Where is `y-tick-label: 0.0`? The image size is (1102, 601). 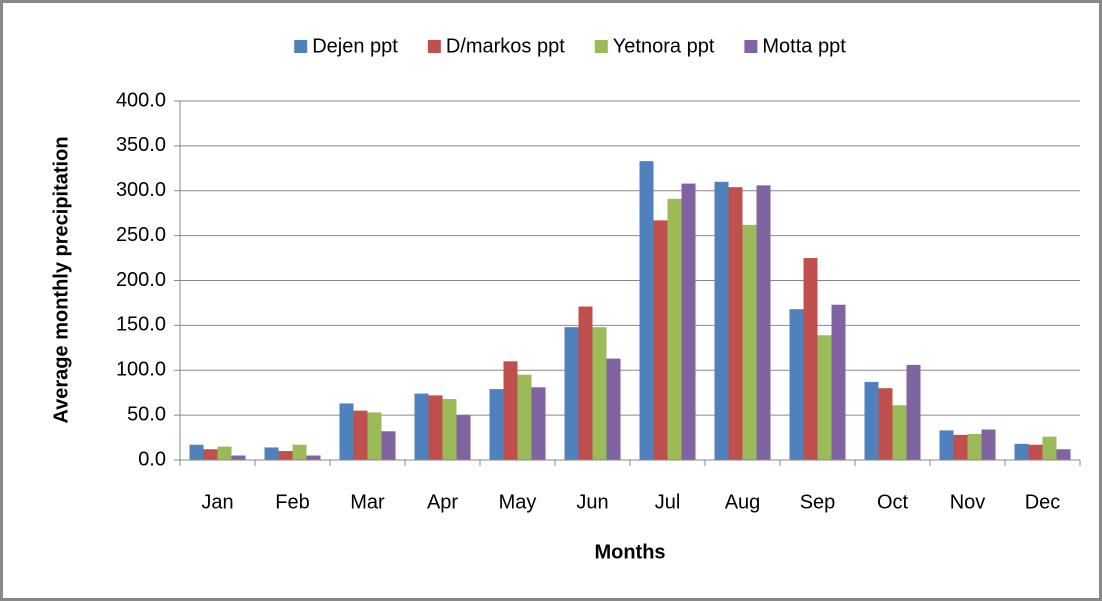
y-tick-label: 0.0 is located at coordinates (152, 459).